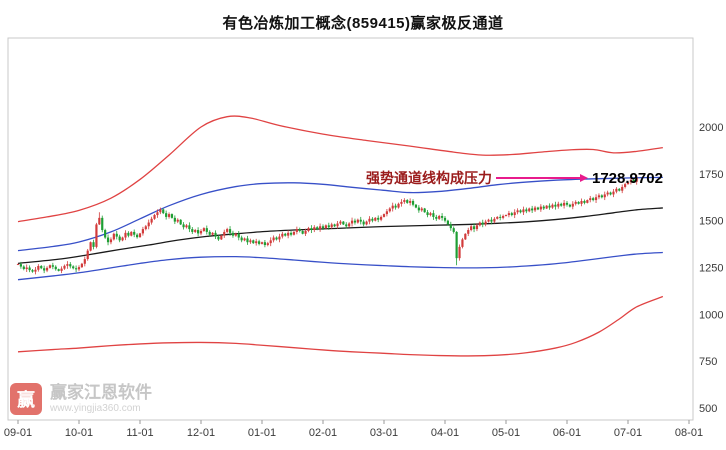 The height and width of the screenshot is (450, 726). Describe the element at coordinates (689, 433) in the screenshot. I see `x-tick-label: 08-01` at that location.